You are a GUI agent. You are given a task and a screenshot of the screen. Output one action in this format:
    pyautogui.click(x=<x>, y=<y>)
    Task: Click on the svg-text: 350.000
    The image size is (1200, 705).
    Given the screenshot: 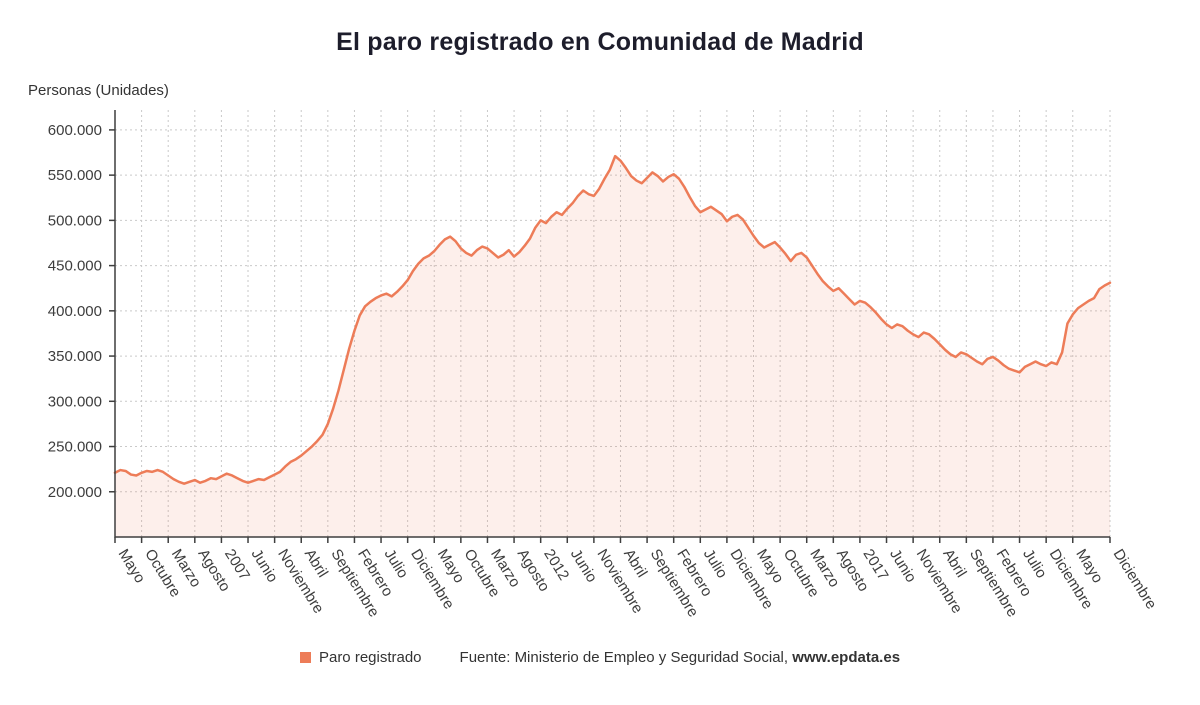 What is the action you would take?
    pyautogui.click(x=75, y=356)
    